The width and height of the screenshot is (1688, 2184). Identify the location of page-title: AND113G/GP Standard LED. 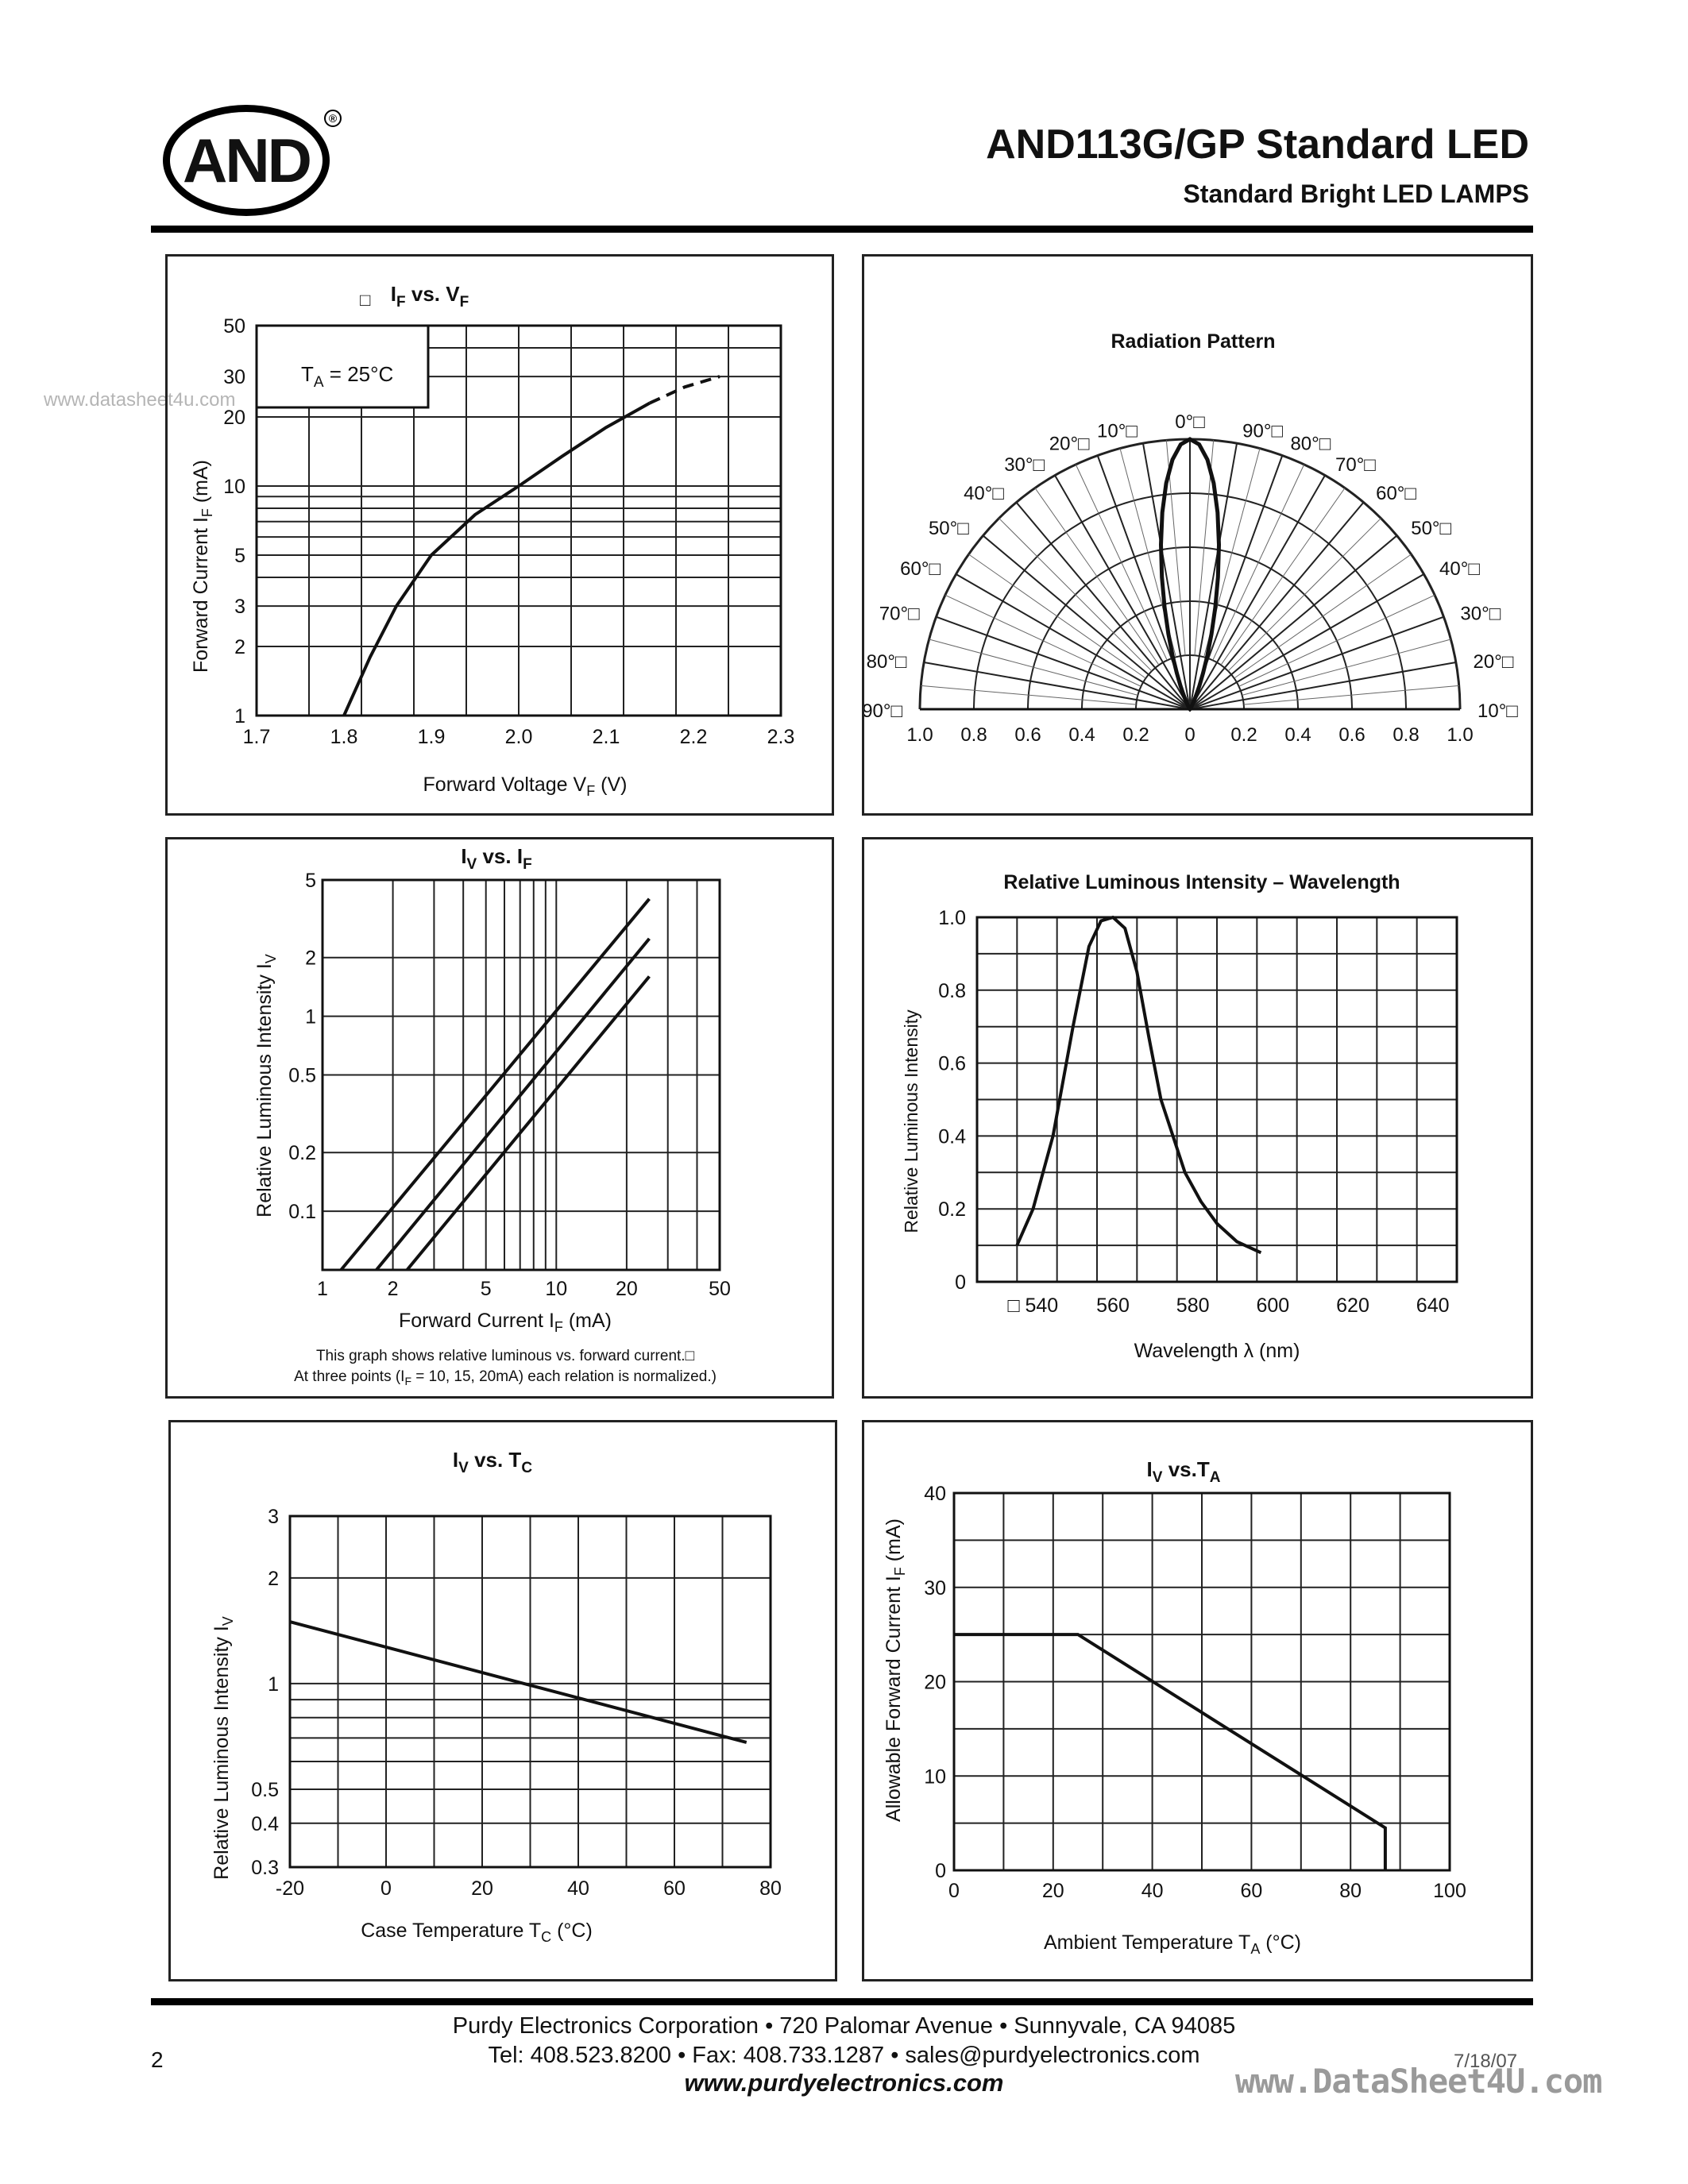
(1258, 145).